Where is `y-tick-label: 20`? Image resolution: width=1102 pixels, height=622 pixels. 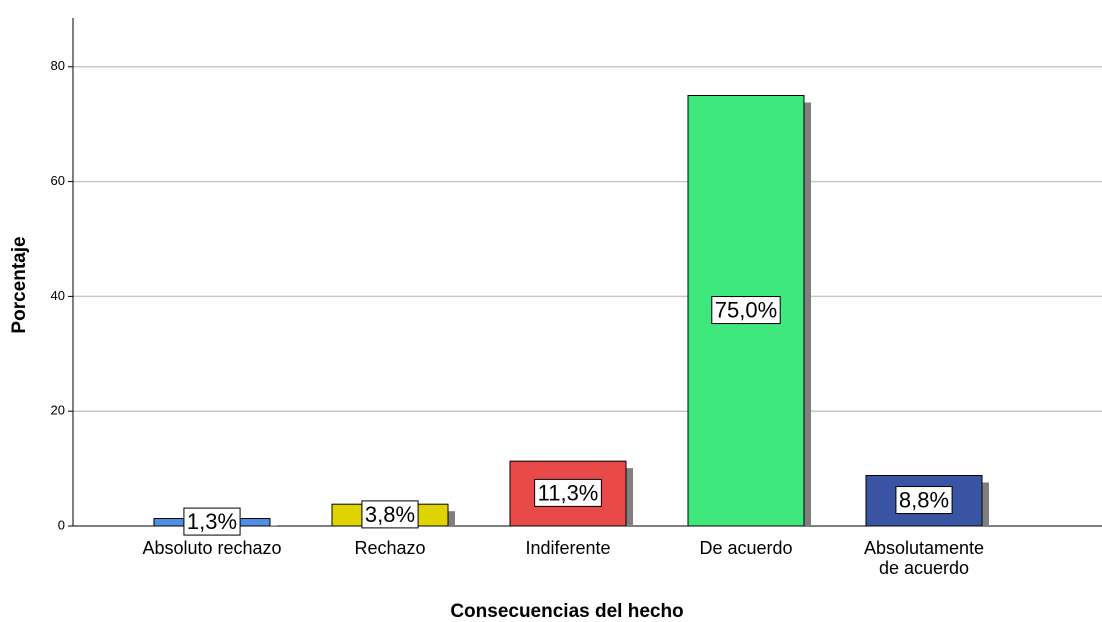
y-tick-label: 20 is located at coordinates (58, 410).